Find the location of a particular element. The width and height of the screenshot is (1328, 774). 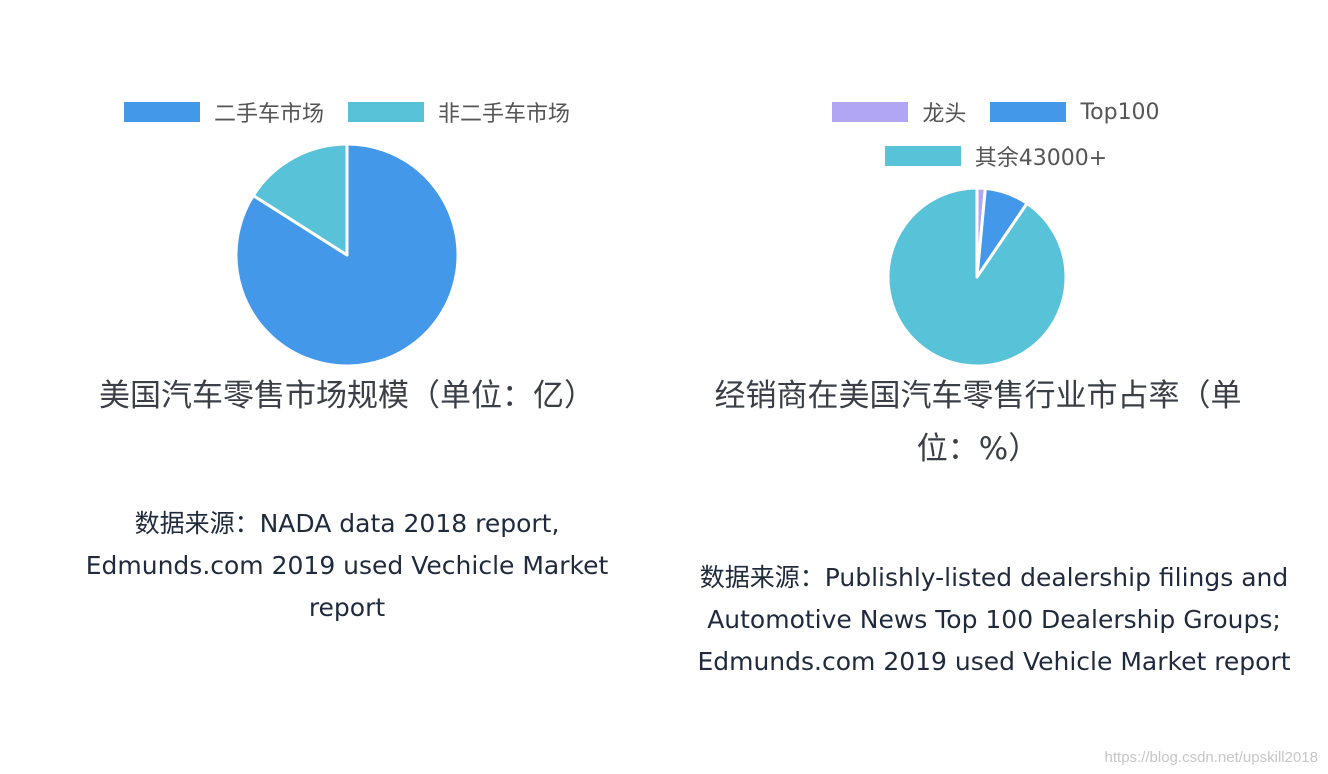

pie-slice-非二手车市场 is located at coordinates (300, 199).